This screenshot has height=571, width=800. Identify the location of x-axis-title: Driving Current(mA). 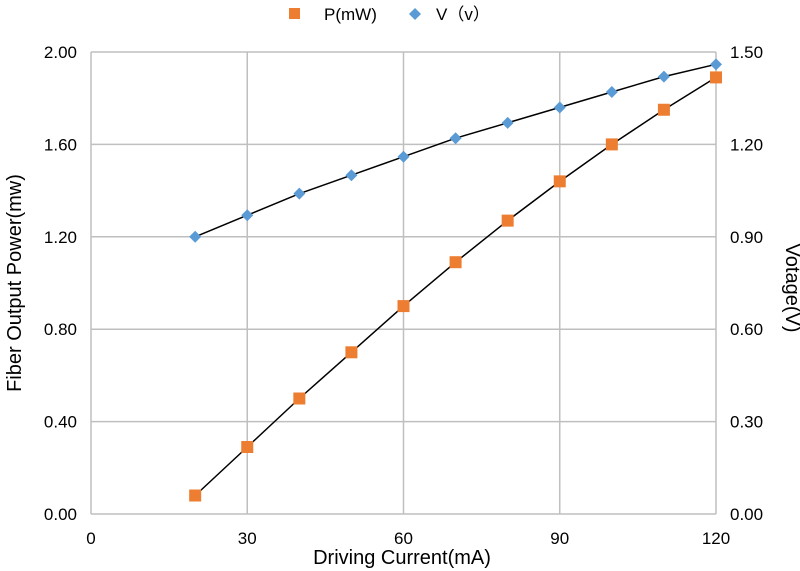
(402, 558).